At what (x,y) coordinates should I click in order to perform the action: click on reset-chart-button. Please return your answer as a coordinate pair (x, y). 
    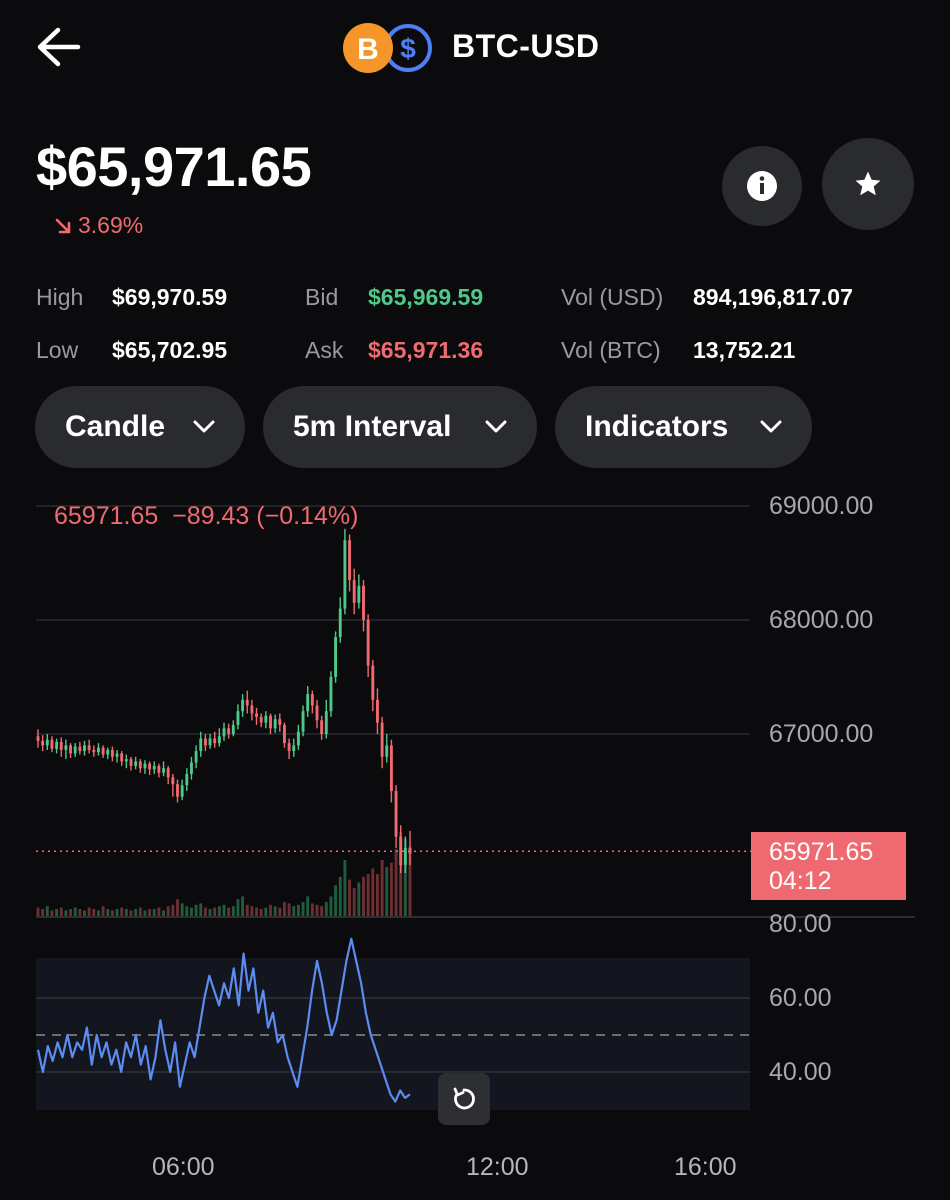
    Looking at the image, I should click on (464, 1099).